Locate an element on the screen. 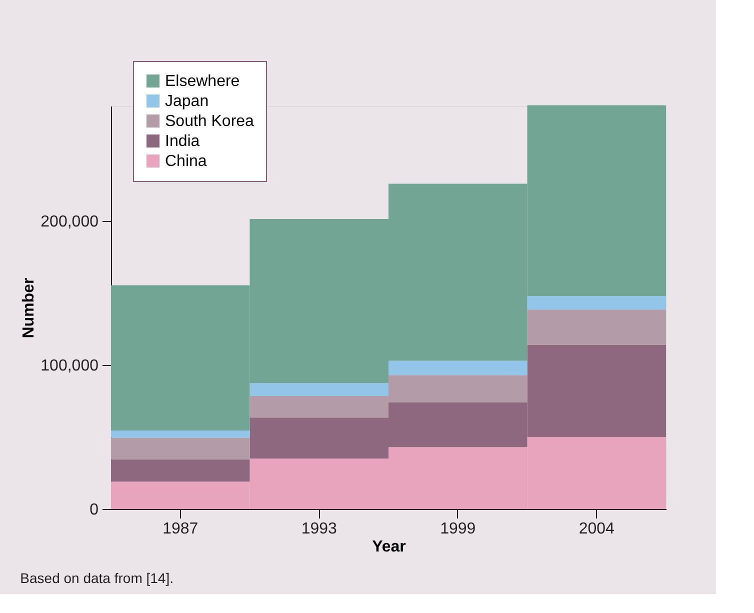 This screenshot has width=754, height=613. legend-label: India is located at coordinates (182, 141).